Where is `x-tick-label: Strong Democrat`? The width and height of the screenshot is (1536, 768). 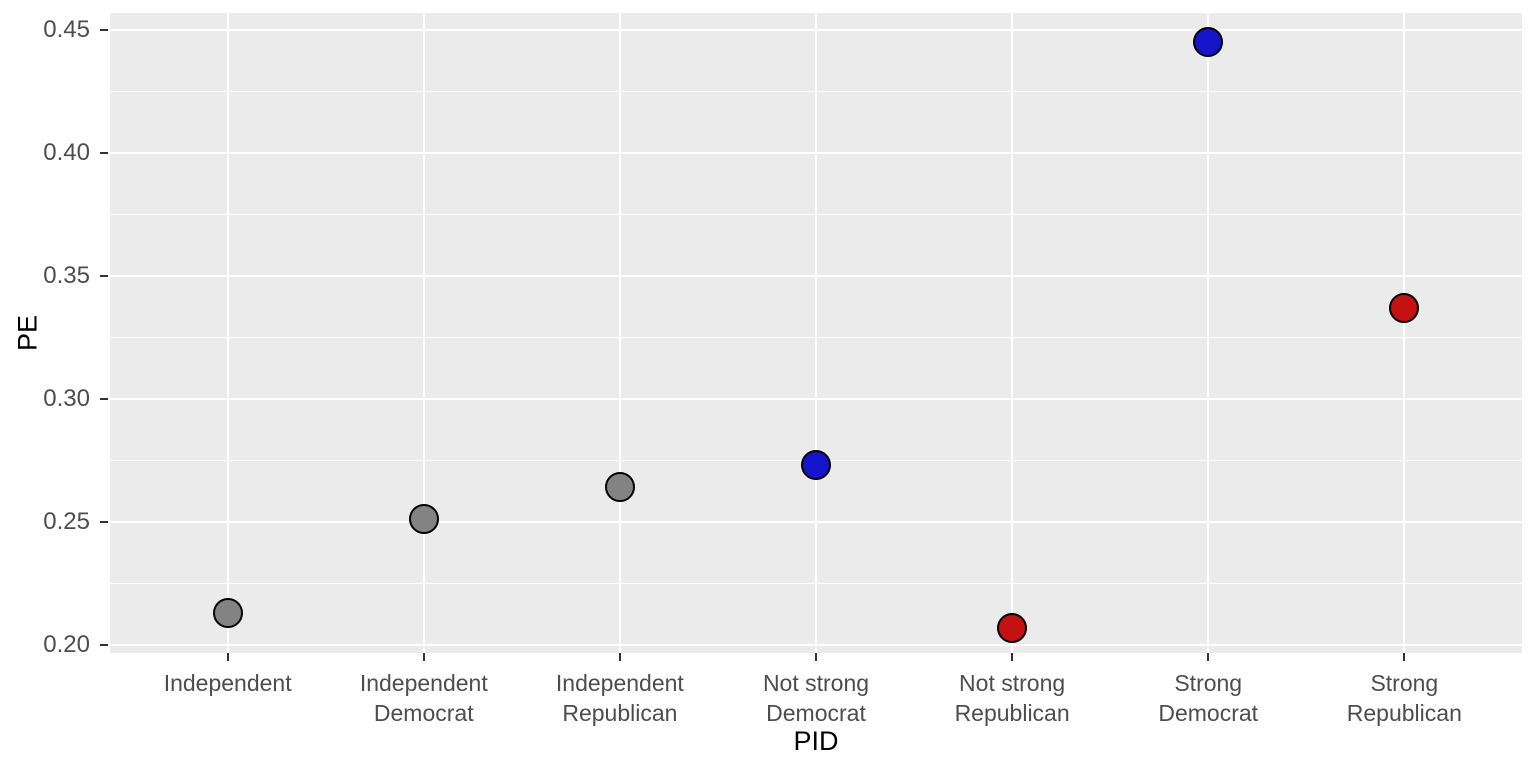
x-tick-label: Strong Democrat is located at coordinates (1208, 698).